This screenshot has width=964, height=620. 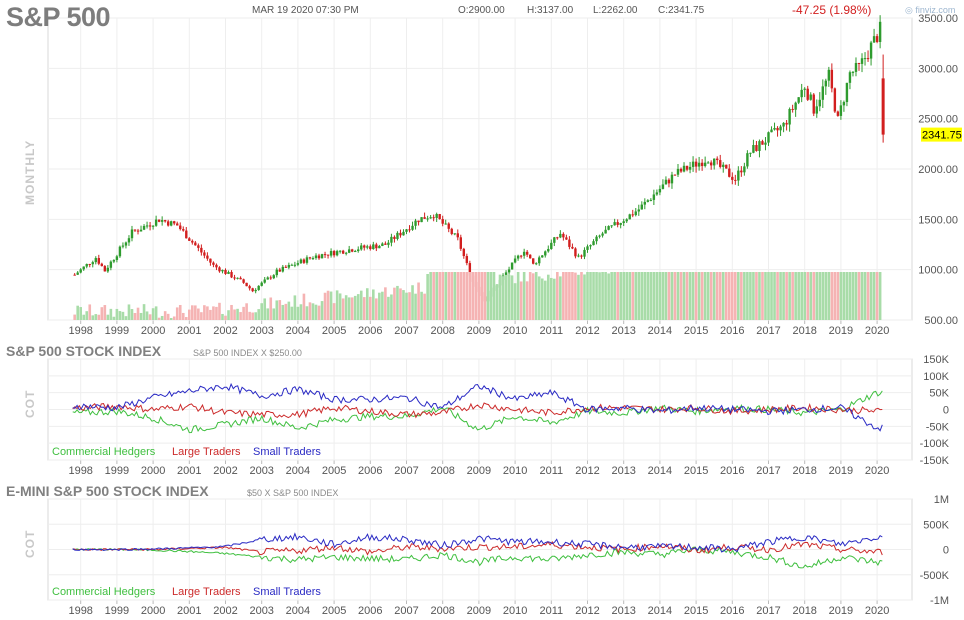 I want to click on cot2-ytick-label: 1M, so click(x=941, y=500).